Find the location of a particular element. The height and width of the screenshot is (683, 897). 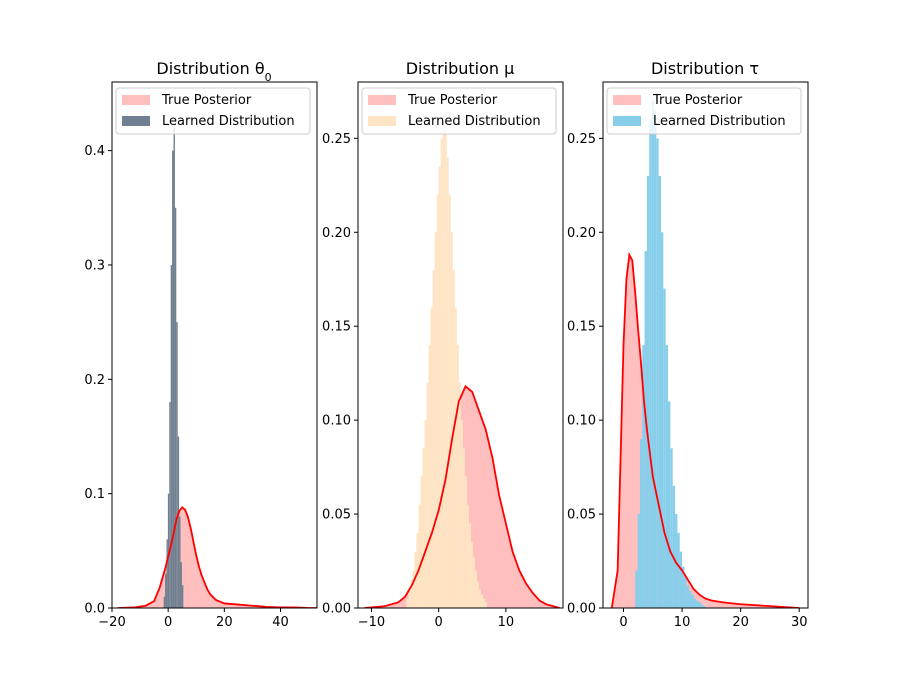

mu-xtick-label: 0 is located at coordinates (439, 622).